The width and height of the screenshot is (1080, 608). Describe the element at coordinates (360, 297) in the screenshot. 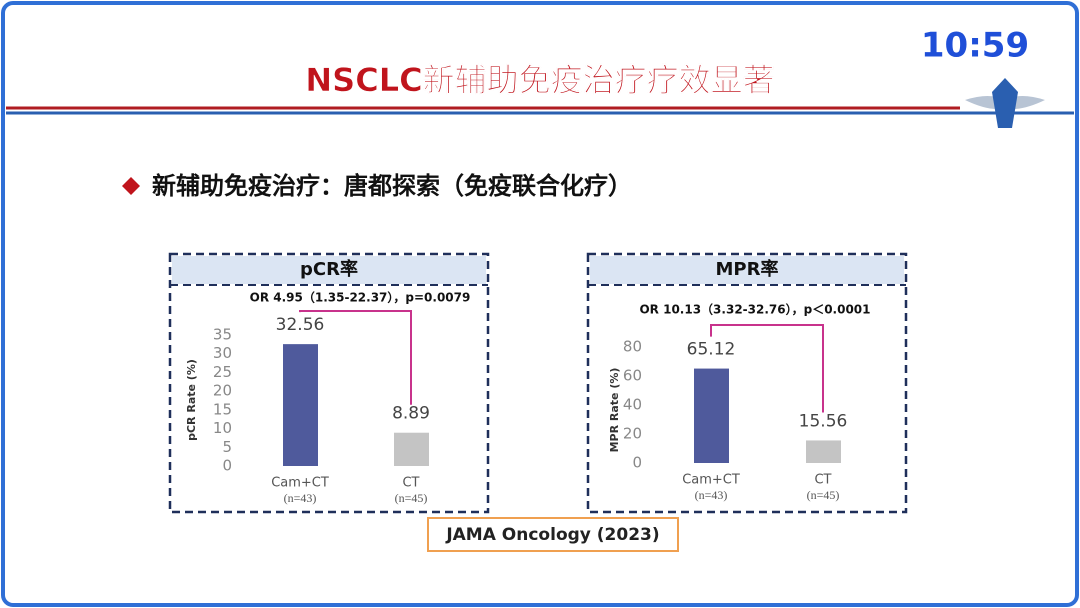

I see `annotation: OR 4.95（1.35-22.37），p=0.0079` at that location.